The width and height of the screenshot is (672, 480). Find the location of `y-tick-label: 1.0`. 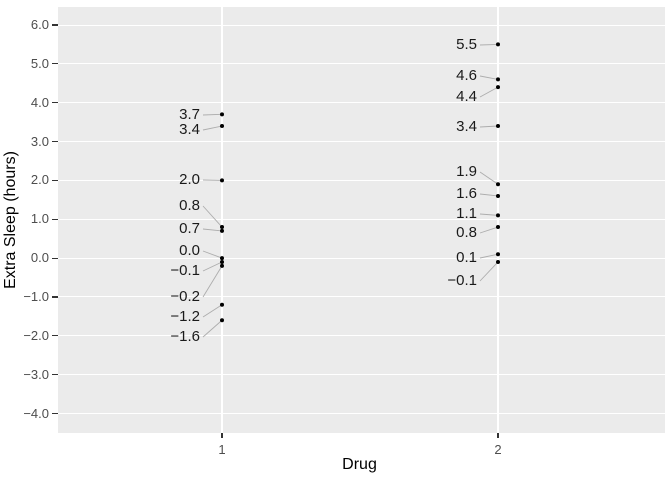

y-tick-label: 1.0 is located at coordinates (39, 219).